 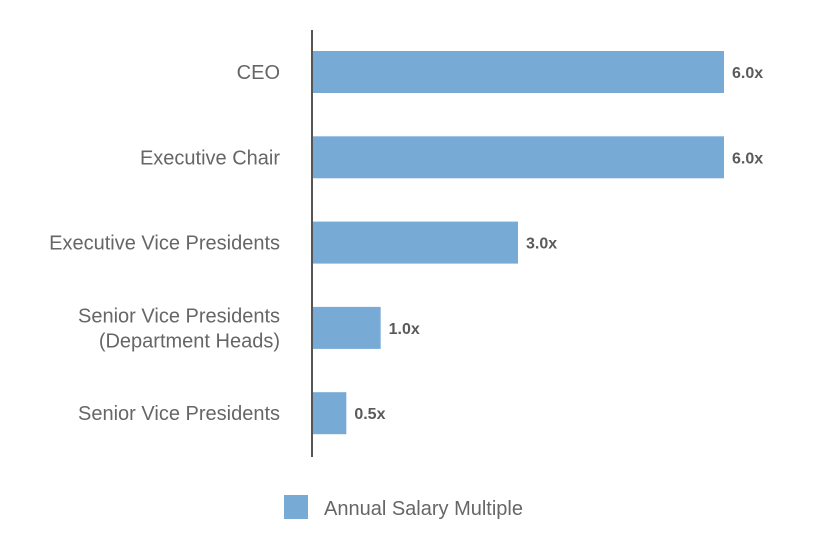 What do you see at coordinates (189, 341) in the screenshot?
I see `category-label: (Department Heads)` at bounding box center [189, 341].